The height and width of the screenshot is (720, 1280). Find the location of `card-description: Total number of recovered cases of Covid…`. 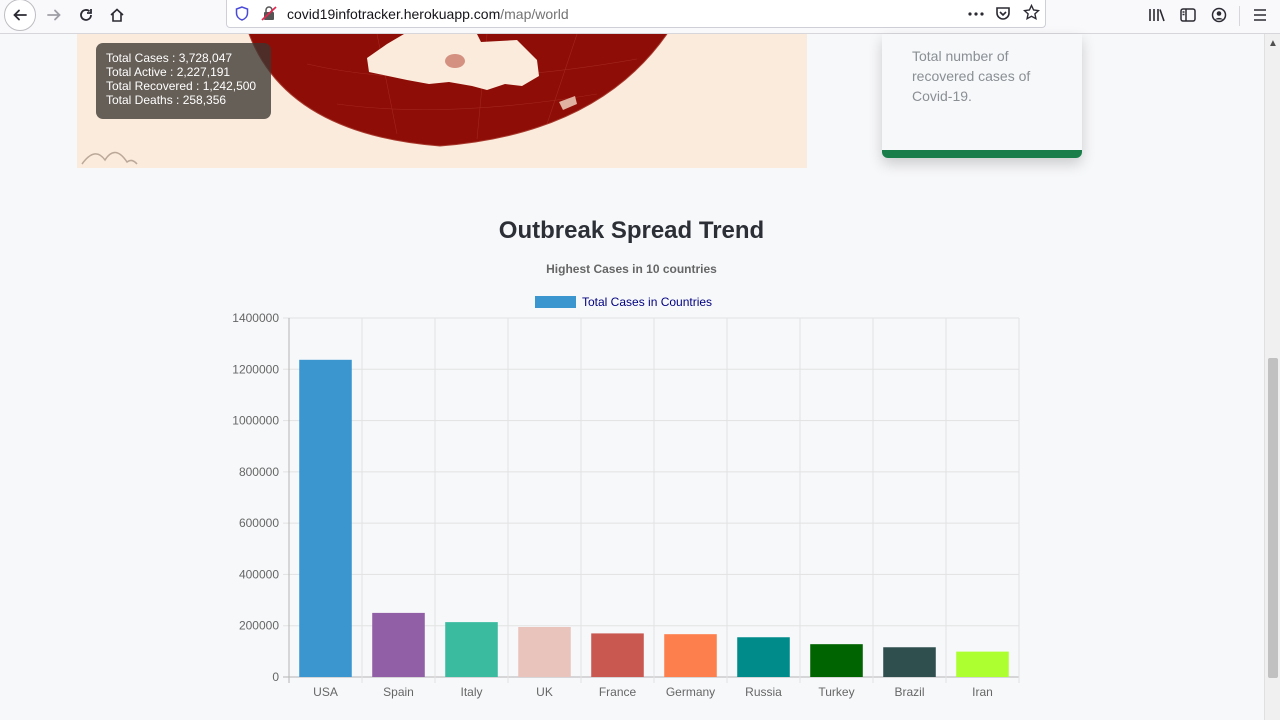

card-description: Total number of recovered cases of Covid… is located at coordinates (971, 76).